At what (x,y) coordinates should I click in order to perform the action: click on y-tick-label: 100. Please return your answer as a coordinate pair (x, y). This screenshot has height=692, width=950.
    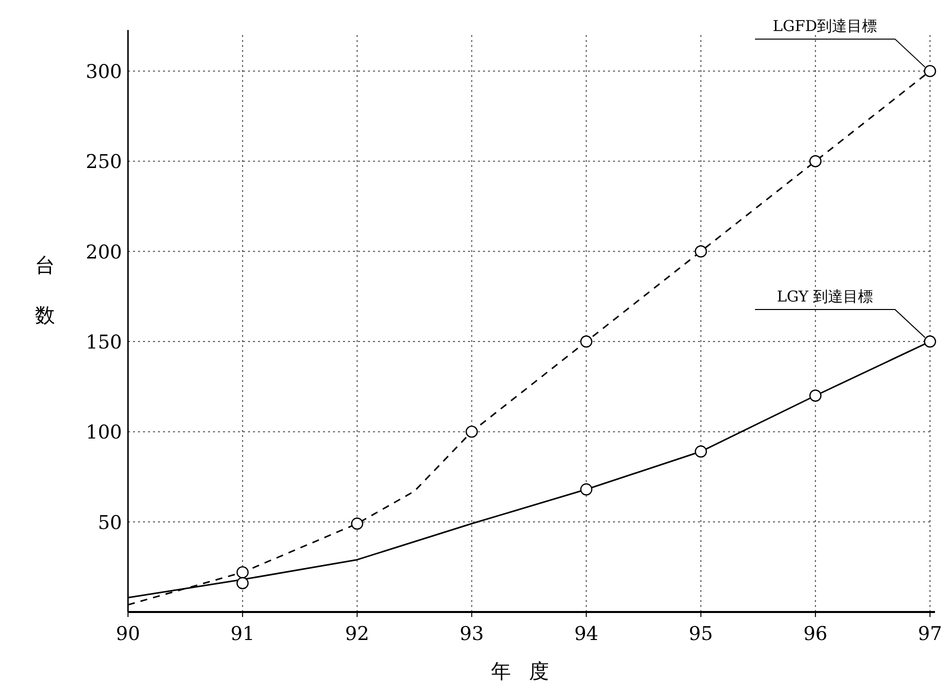
    Looking at the image, I should click on (104, 433).